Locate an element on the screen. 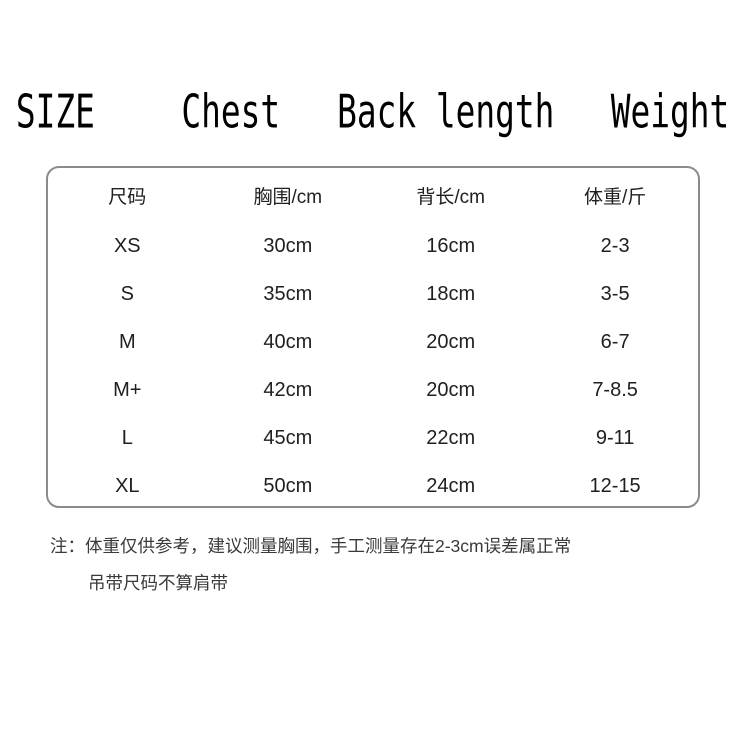 The width and height of the screenshot is (750, 750). cell-size: M+ is located at coordinates (127, 389).